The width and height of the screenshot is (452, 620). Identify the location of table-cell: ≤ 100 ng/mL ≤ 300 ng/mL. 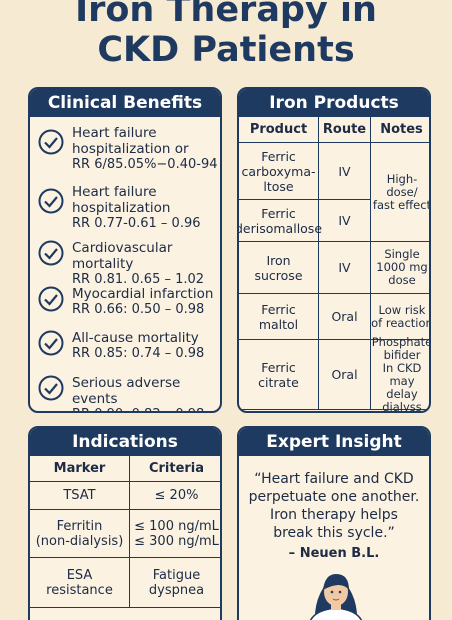
(175, 534).